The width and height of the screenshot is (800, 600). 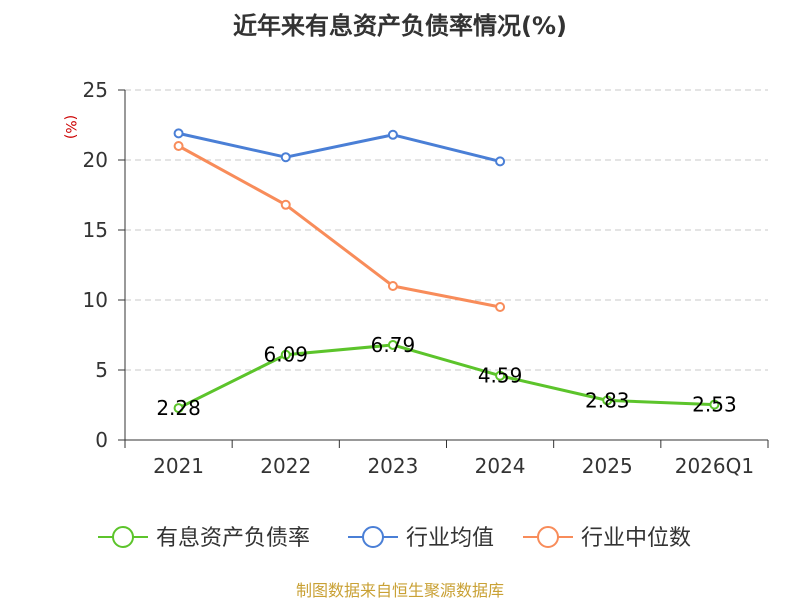 What do you see at coordinates (400, 590) in the screenshot?
I see `source-note: 制图数据来自恒生聚源数据库` at bounding box center [400, 590].